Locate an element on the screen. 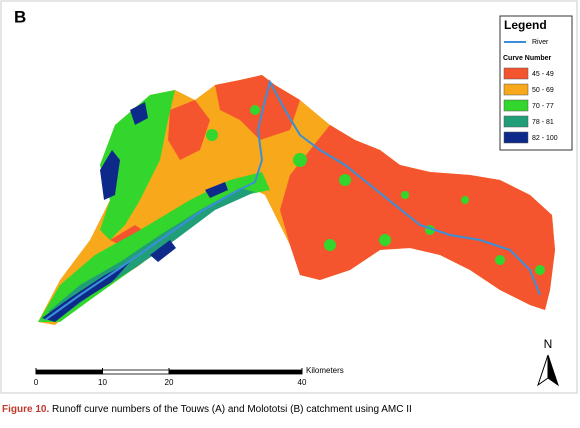 The height and width of the screenshot is (428, 580). arrow-right is located at coordinates (553, 370).